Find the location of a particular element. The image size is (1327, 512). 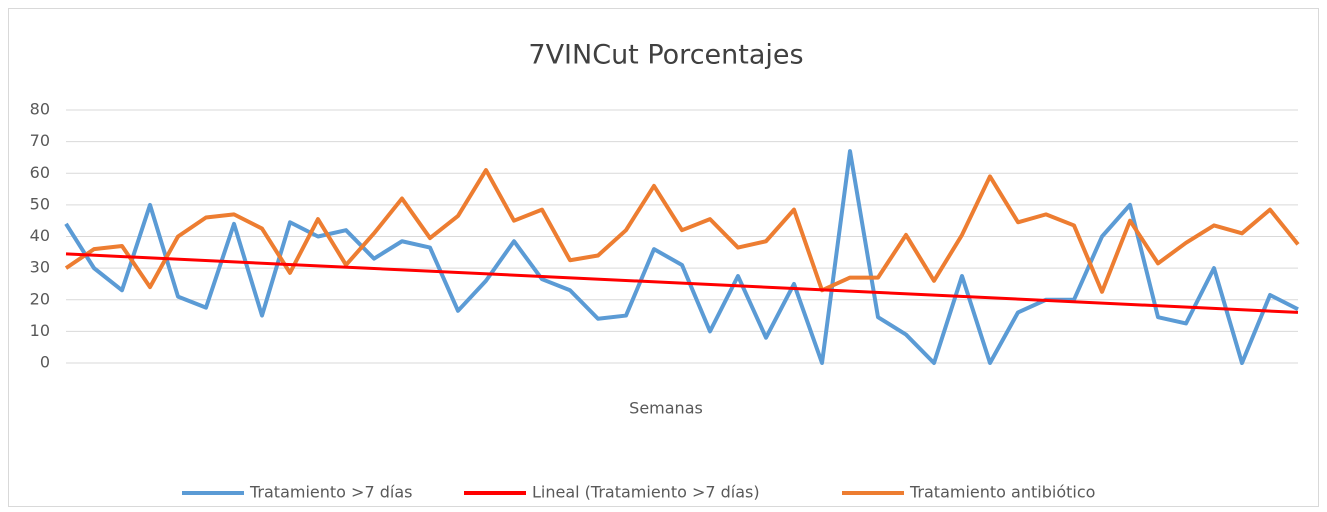

y-tick-label: 60 is located at coordinates (40, 172).